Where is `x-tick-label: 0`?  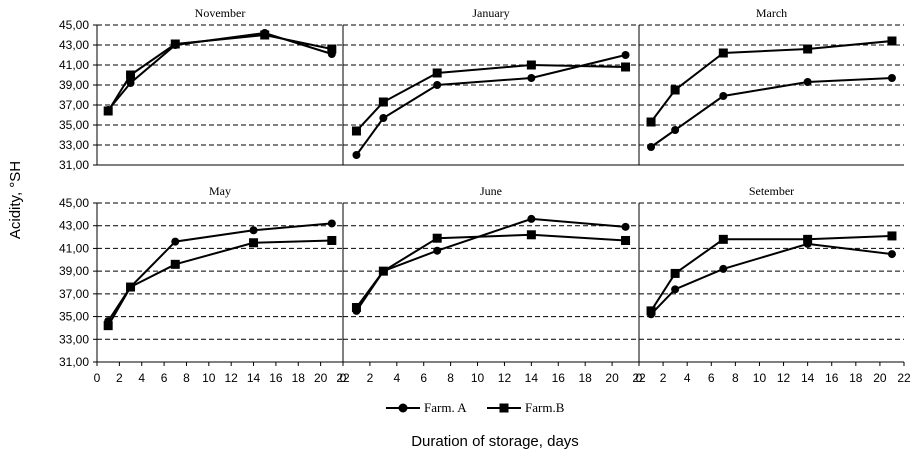 x-tick-label: 0 is located at coordinates (343, 378).